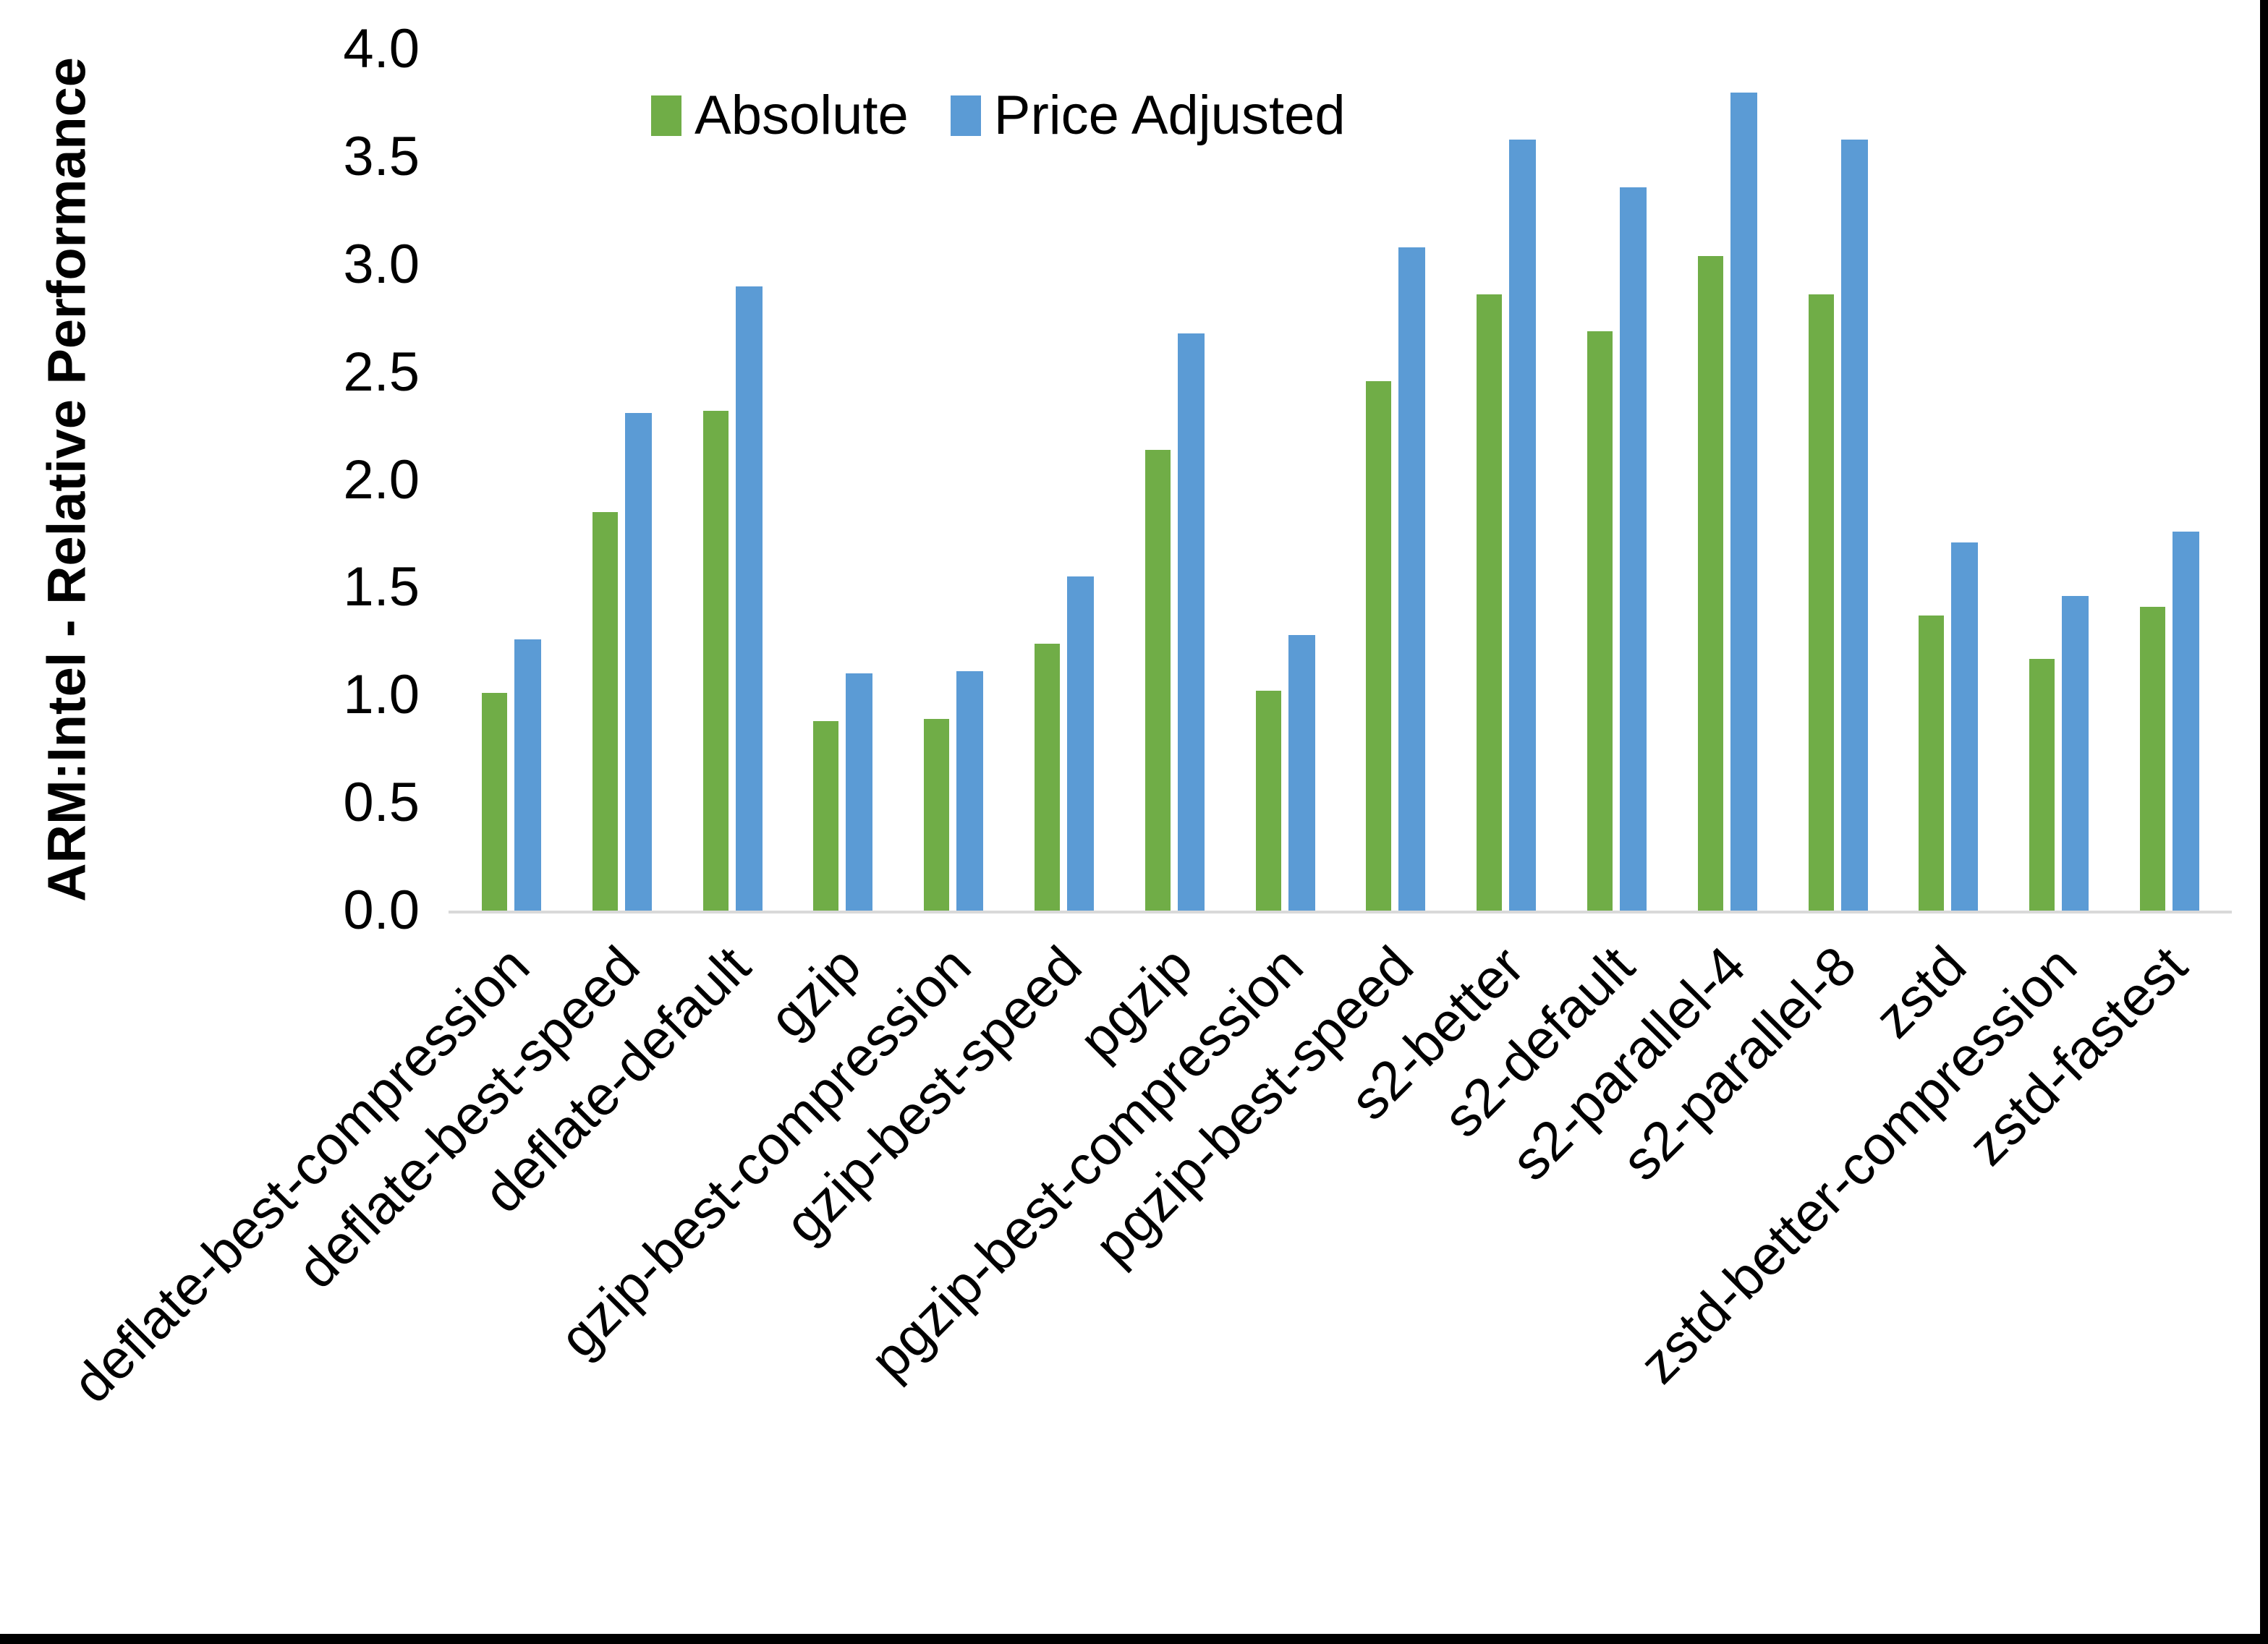  I want to click on bar-absolute-pgzip-best-compression, so click(1268, 801).